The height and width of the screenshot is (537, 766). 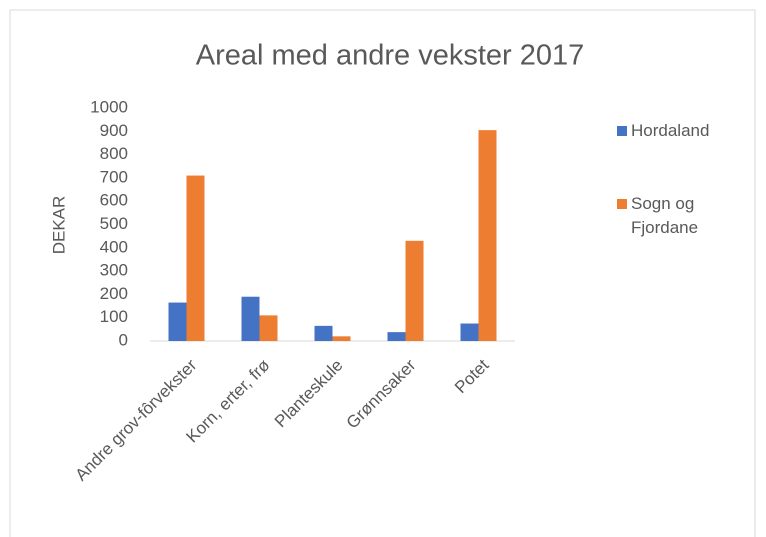 I want to click on x-tick-label: Potet, so click(x=472, y=376).